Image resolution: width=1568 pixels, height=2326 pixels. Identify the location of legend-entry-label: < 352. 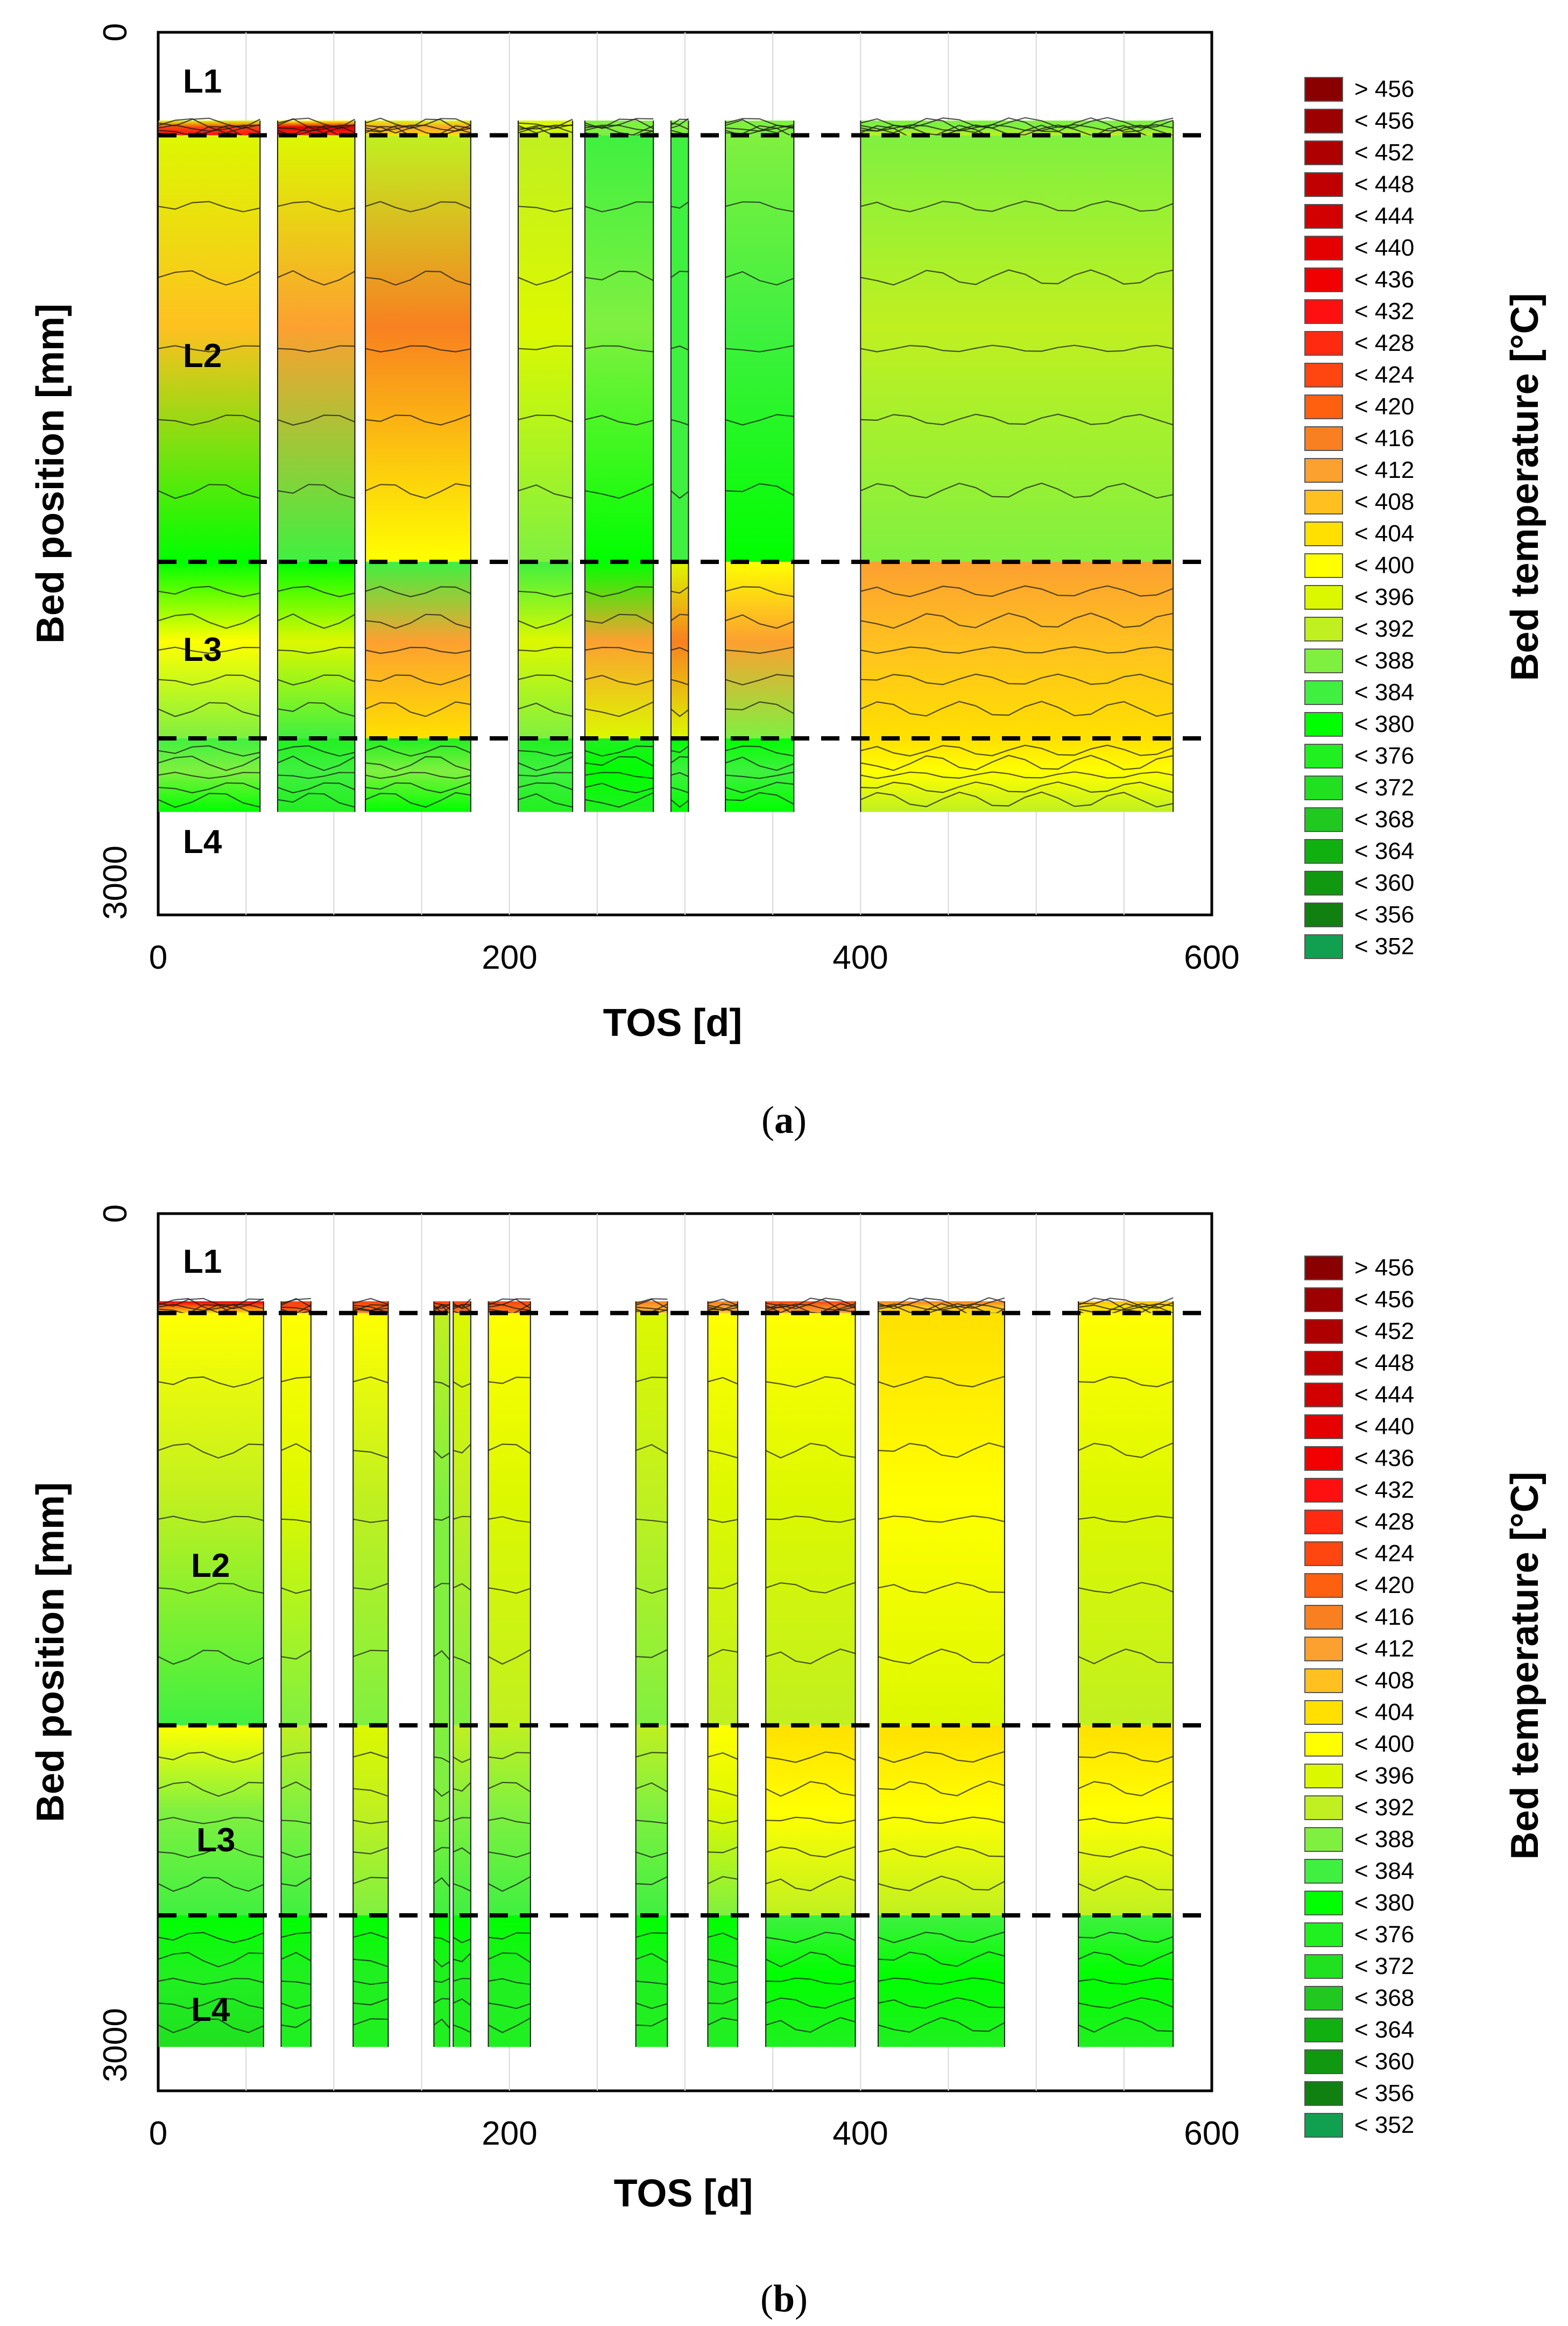
(1384, 946).